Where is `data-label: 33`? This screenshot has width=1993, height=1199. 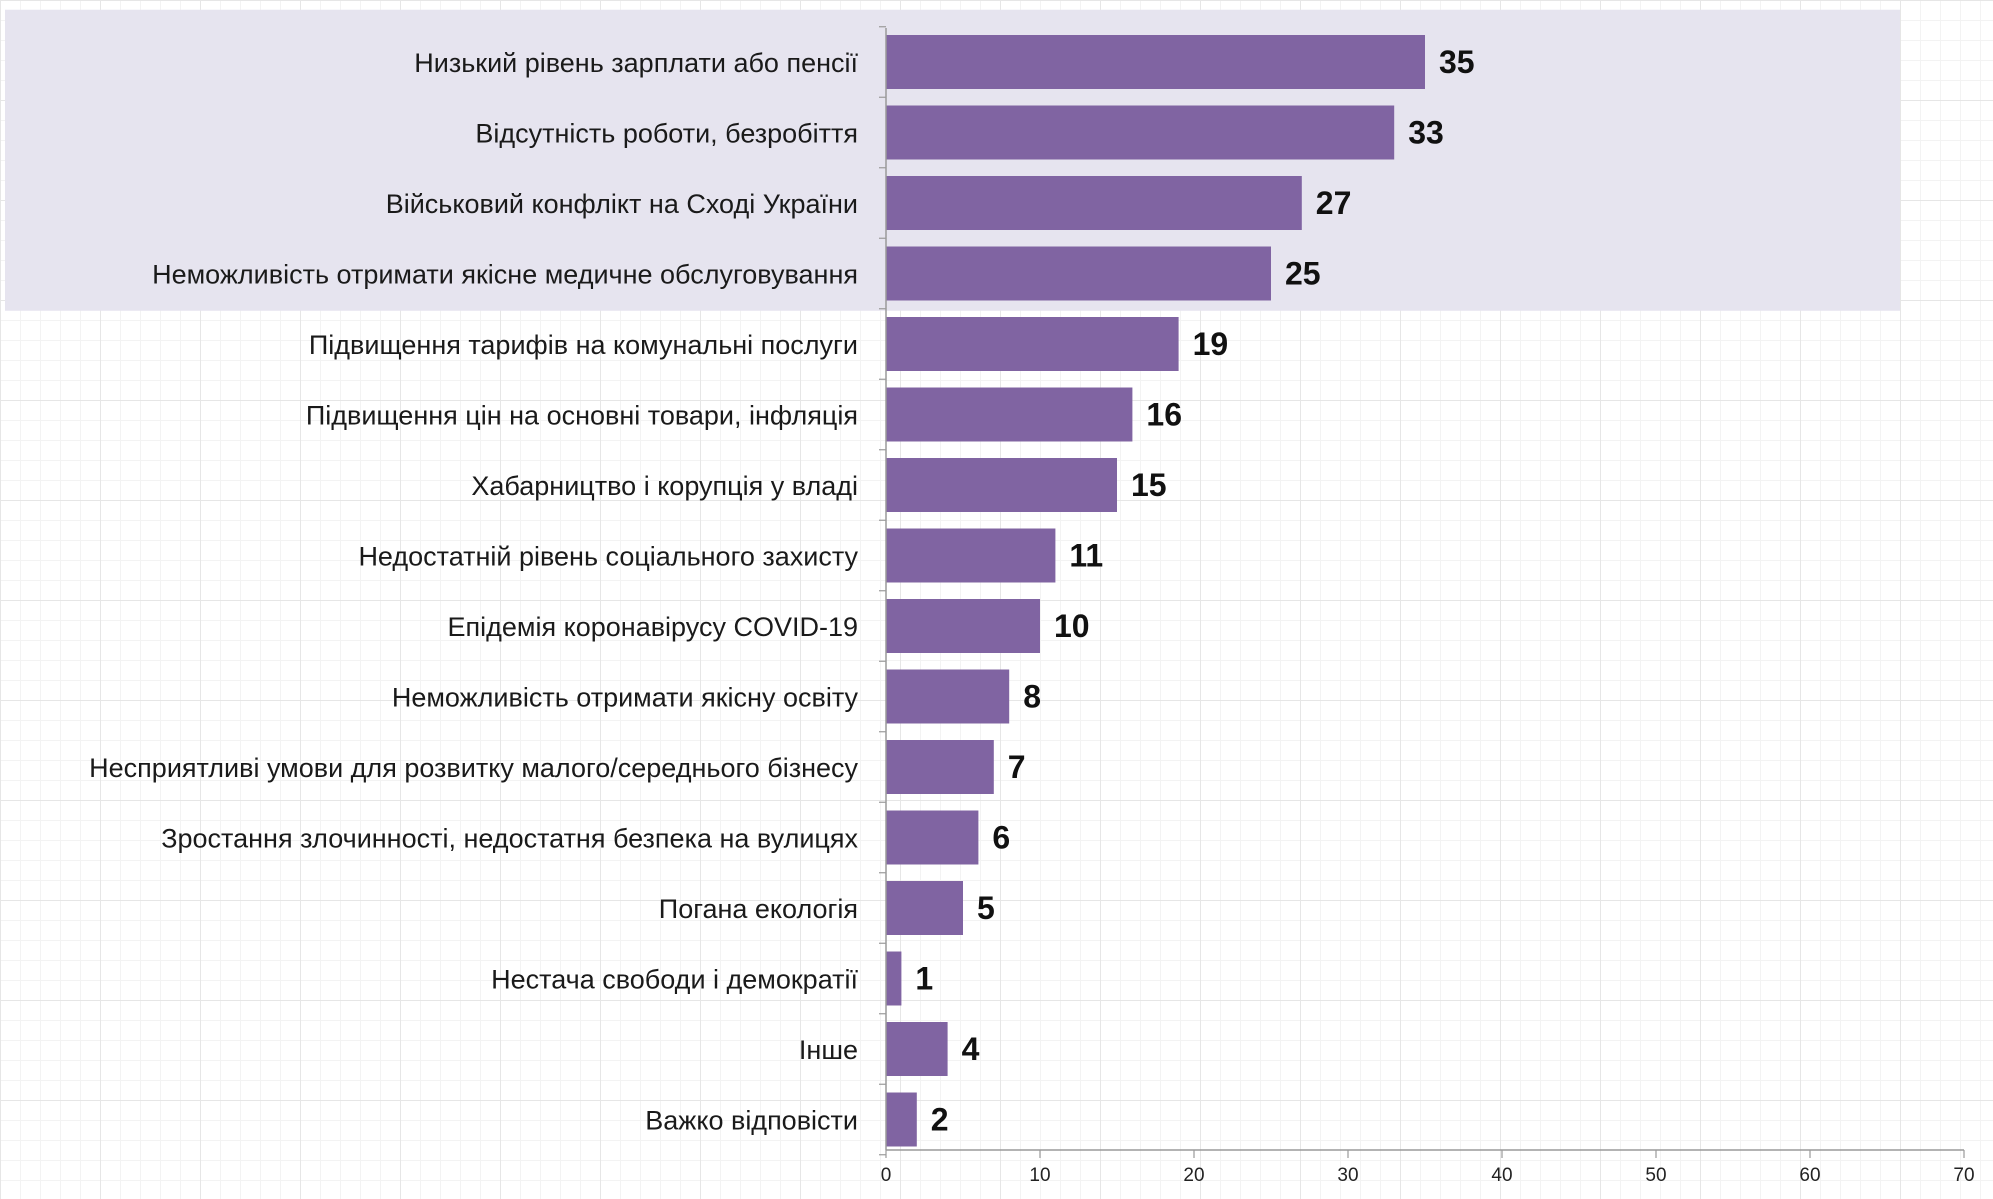 data-label: 33 is located at coordinates (1426, 133).